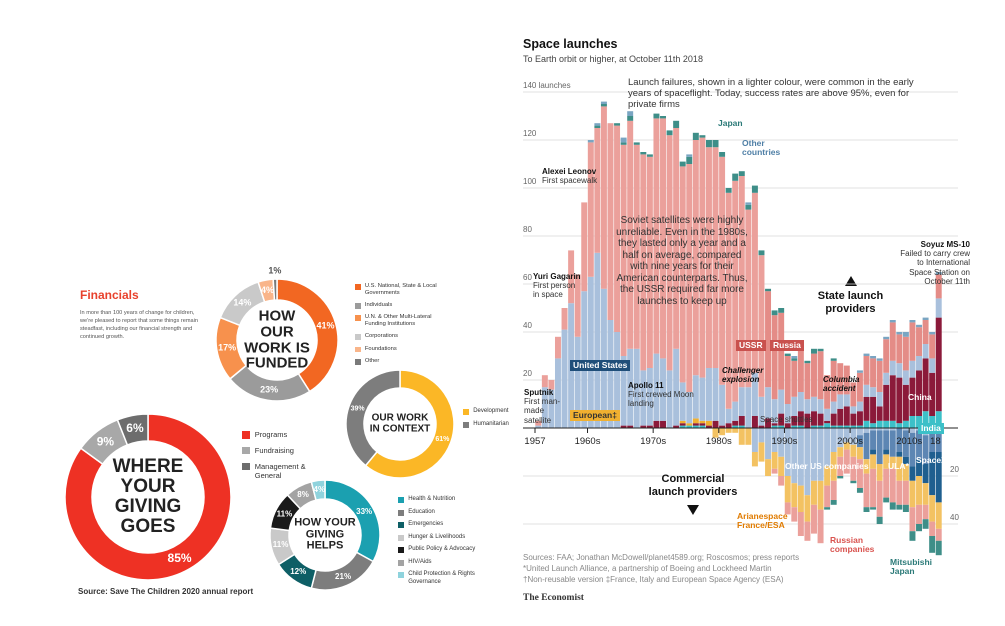 The image size is (1005, 626). Describe the element at coordinates (402, 305) in the screenshot. I see `legend-item: Individuals` at that location.